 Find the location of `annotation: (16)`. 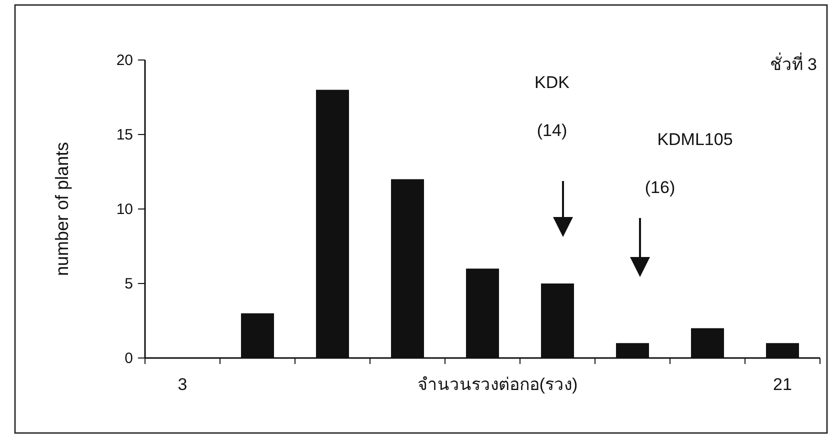

annotation: (16) is located at coordinates (660, 187).